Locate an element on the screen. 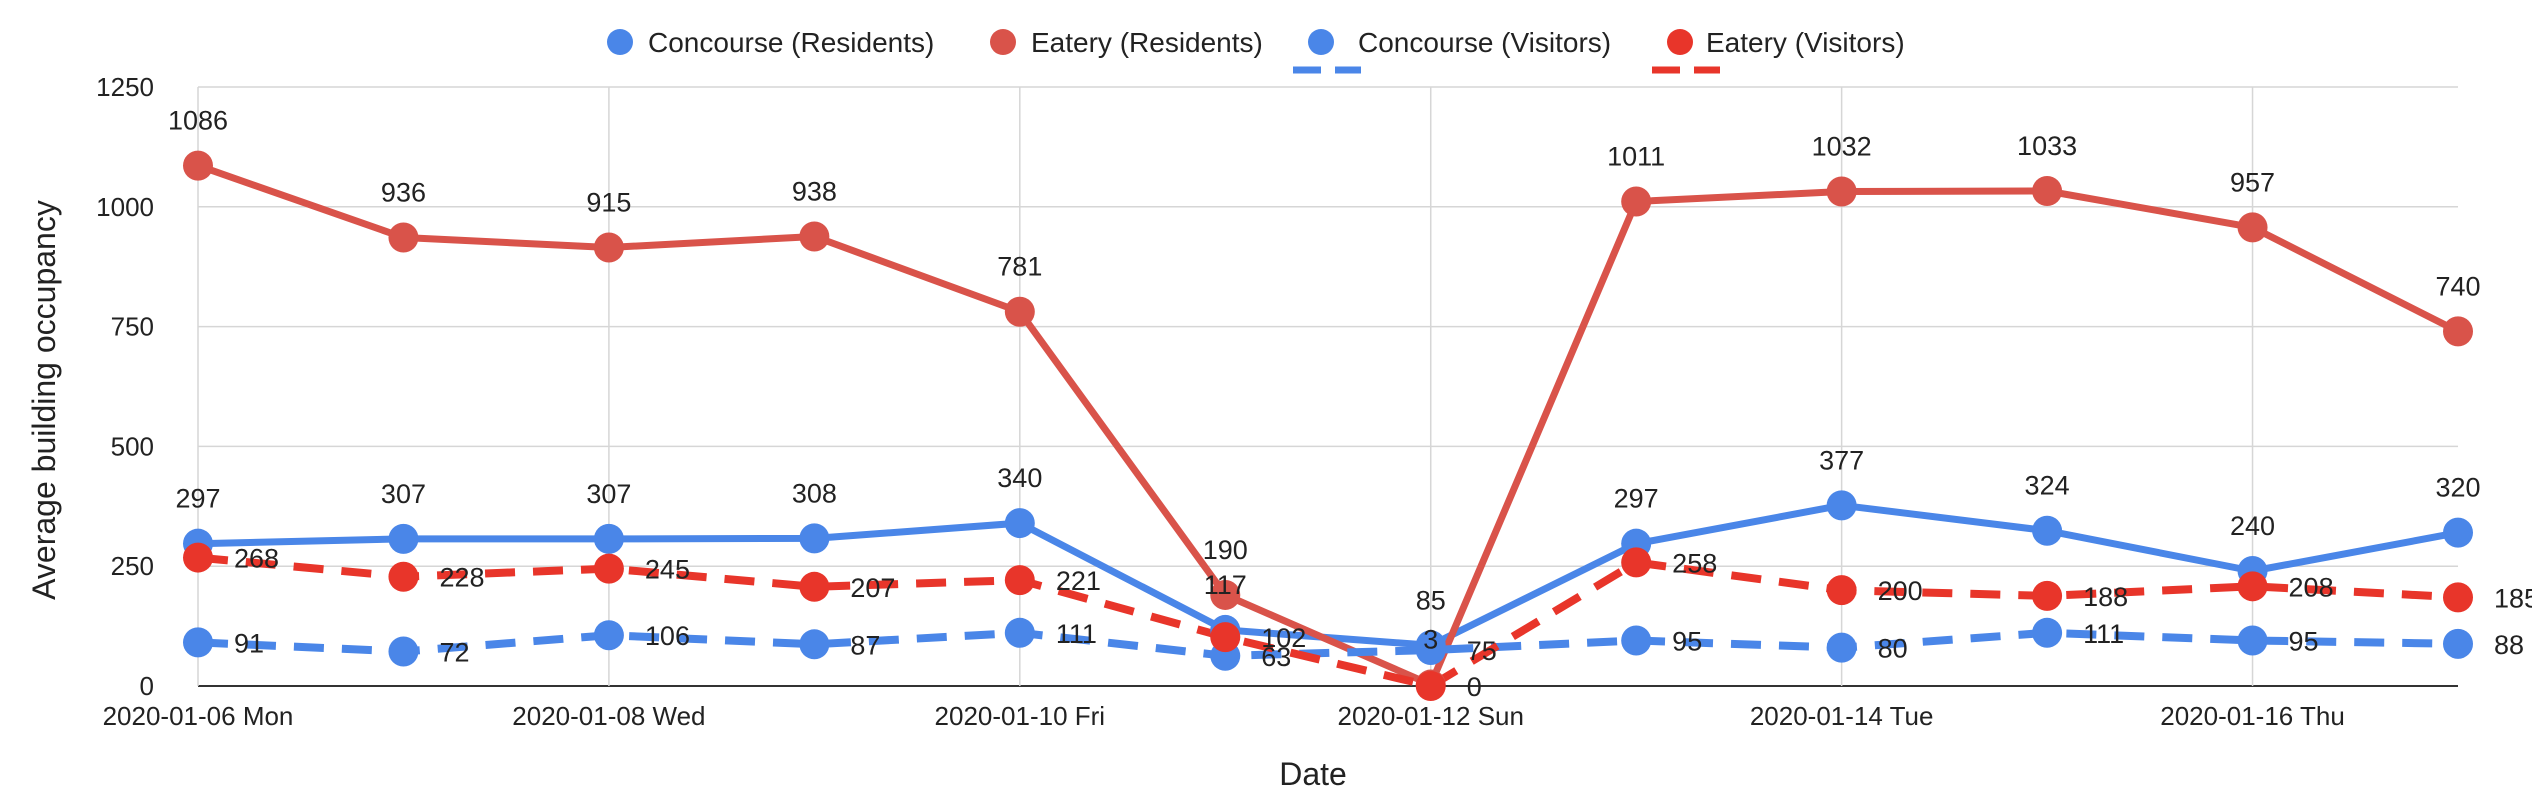 The width and height of the screenshot is (2532, 802). data-label: 377 is located at coordinates (1841, 460).